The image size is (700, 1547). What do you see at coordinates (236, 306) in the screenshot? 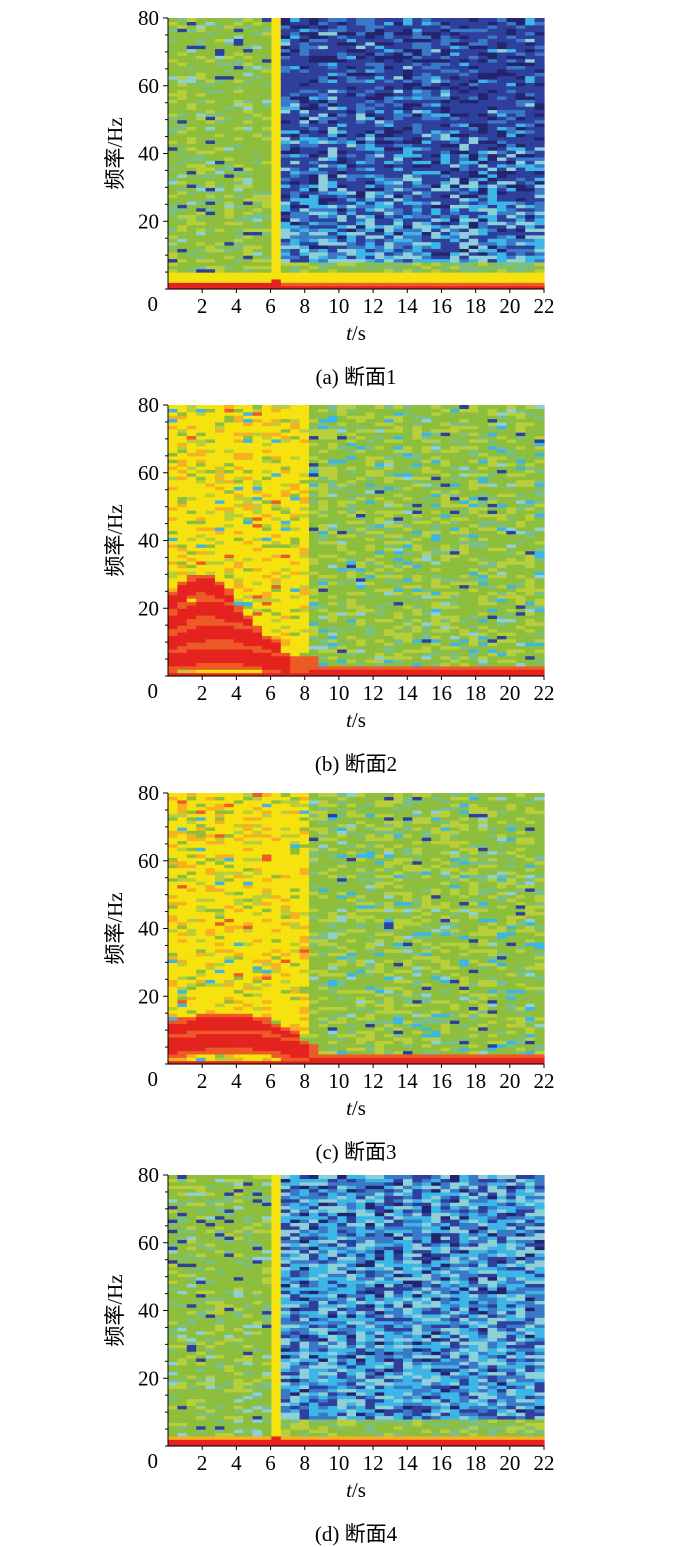
I see `x-tick-label: 4` at bounding box center [236, 306].